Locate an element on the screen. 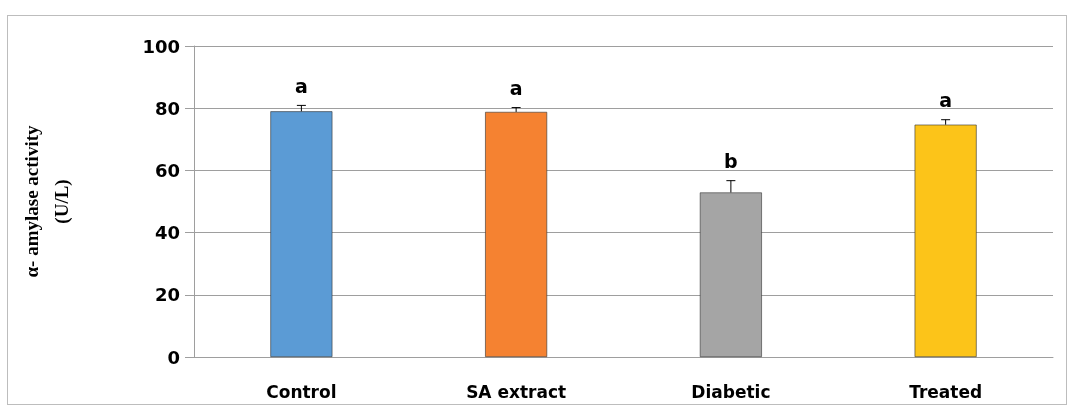 This screenshot has height=408, width=1074. y-tick-label: 0 is located at coordinates (173, 357).